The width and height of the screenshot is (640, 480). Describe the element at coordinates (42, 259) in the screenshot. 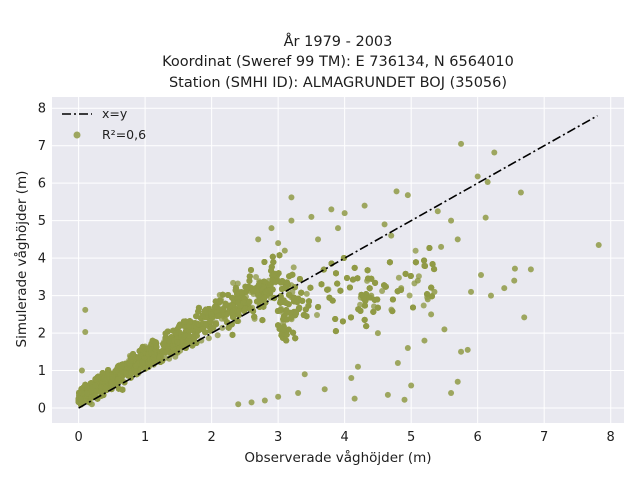

I see `y-tick-label: 4` at that location.